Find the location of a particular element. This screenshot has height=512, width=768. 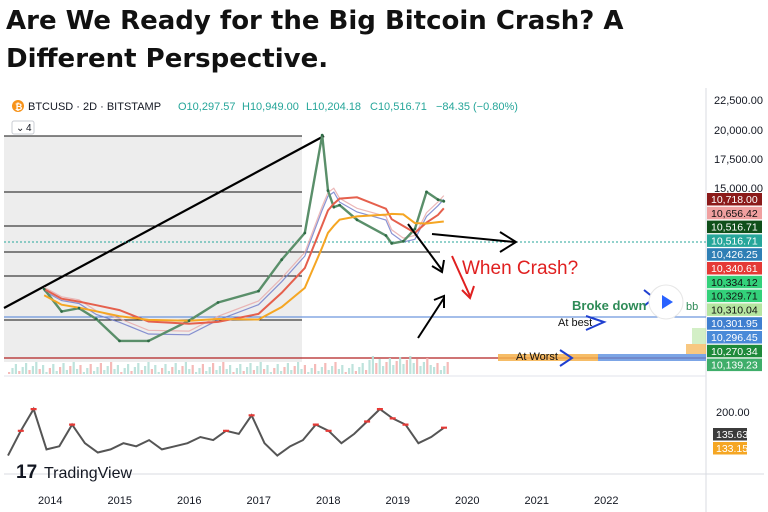

chevron-down-icon: ⌄ is located at coordinates (20, 128).